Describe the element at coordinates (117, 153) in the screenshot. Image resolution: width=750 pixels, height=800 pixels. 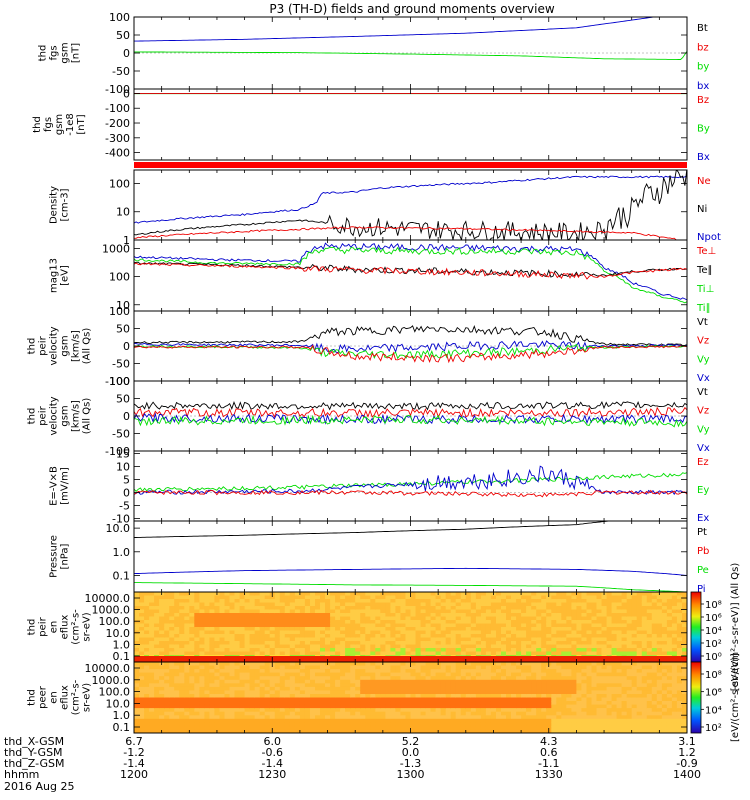
I see `ytick-label: -400` at that location.